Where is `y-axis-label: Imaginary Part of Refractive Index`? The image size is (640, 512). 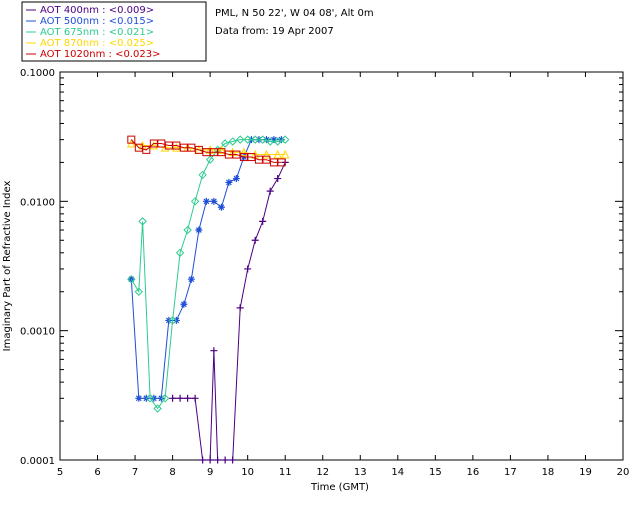 y-axis-label: Imaginary Part of Refractive Index is located at coordinates (7, 266).